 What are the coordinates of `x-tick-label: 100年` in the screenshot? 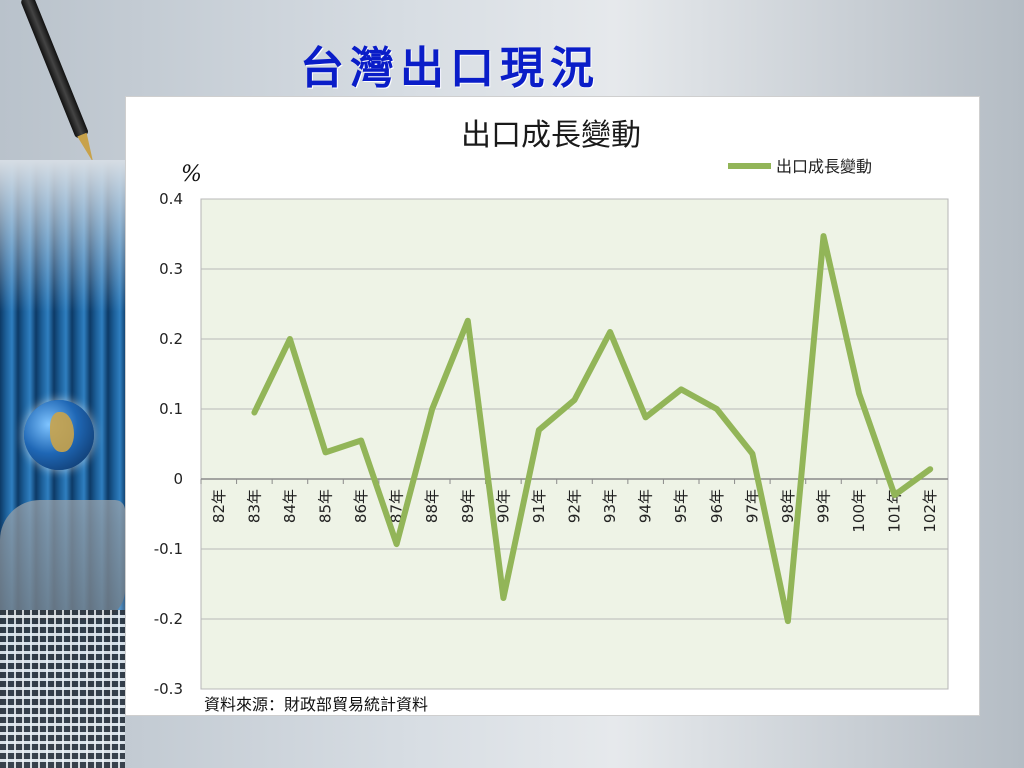 It's located at (859, 511).